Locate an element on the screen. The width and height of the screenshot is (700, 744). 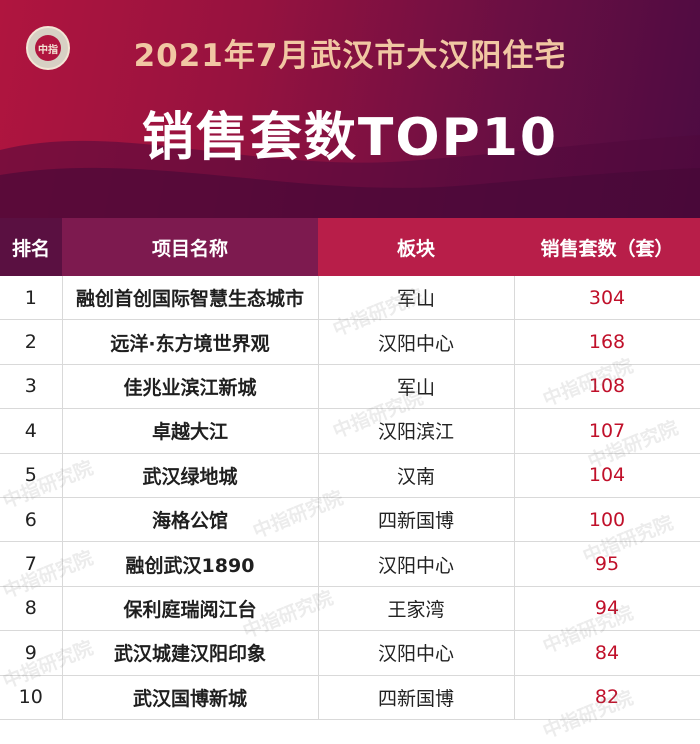
sales-cell: 82 is located at coordinates (607, 697).